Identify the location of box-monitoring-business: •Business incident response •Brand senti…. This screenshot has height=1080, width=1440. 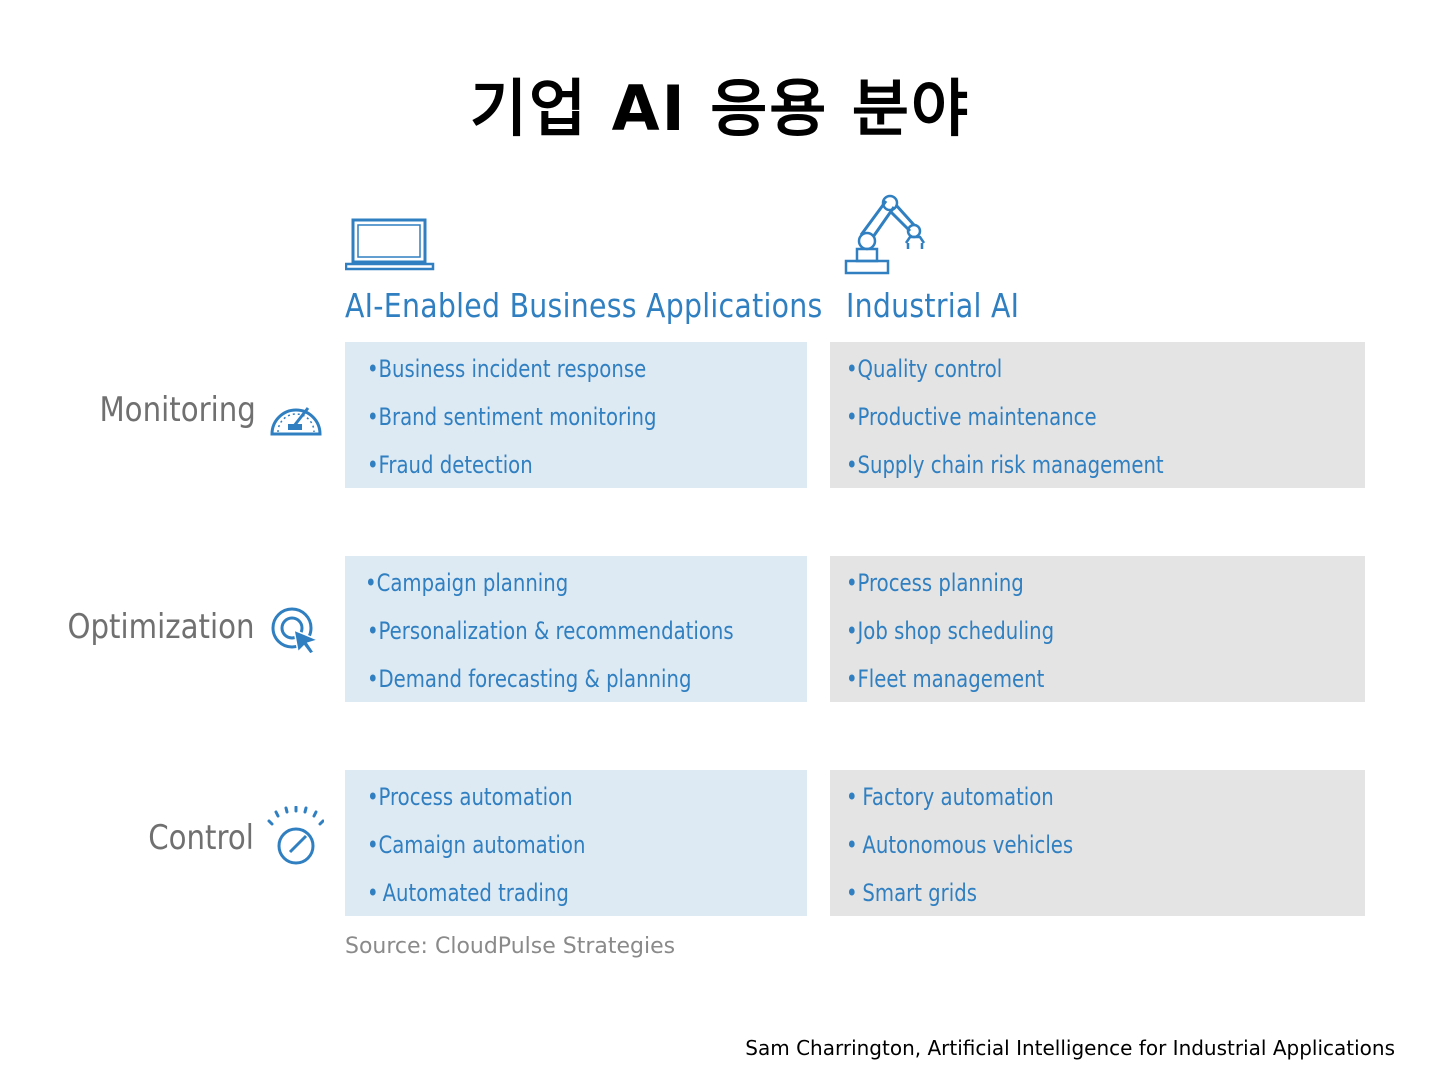
(576, 415).